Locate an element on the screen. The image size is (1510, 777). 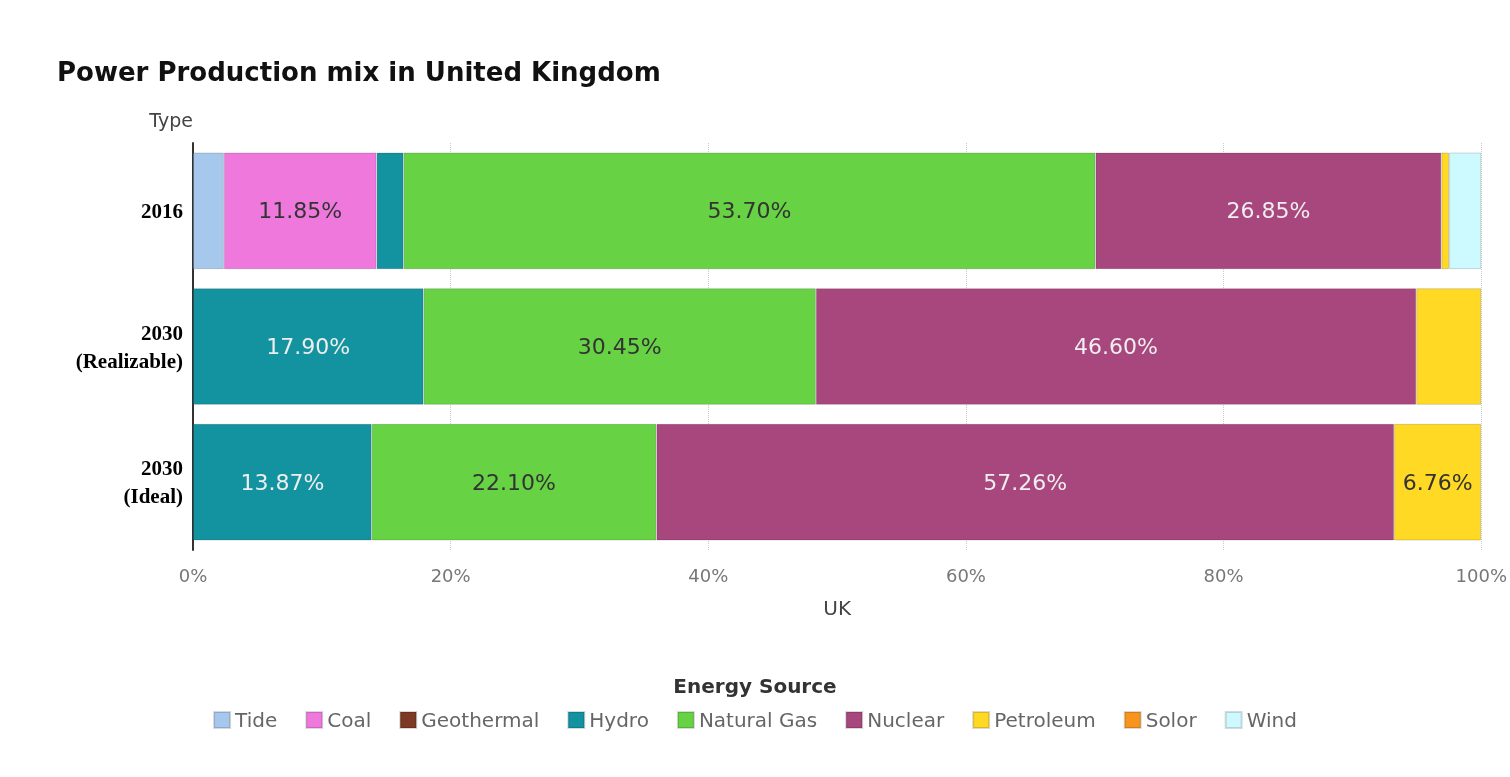
legend-label: Geothermal is located at coordinates (480, 720).